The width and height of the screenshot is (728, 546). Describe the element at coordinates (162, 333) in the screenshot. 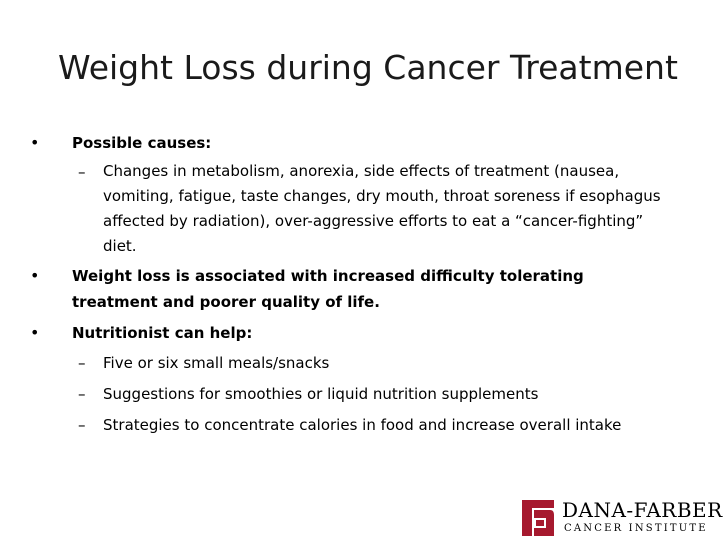

I see `bullet-text: Nutritionist can help:` at that location.